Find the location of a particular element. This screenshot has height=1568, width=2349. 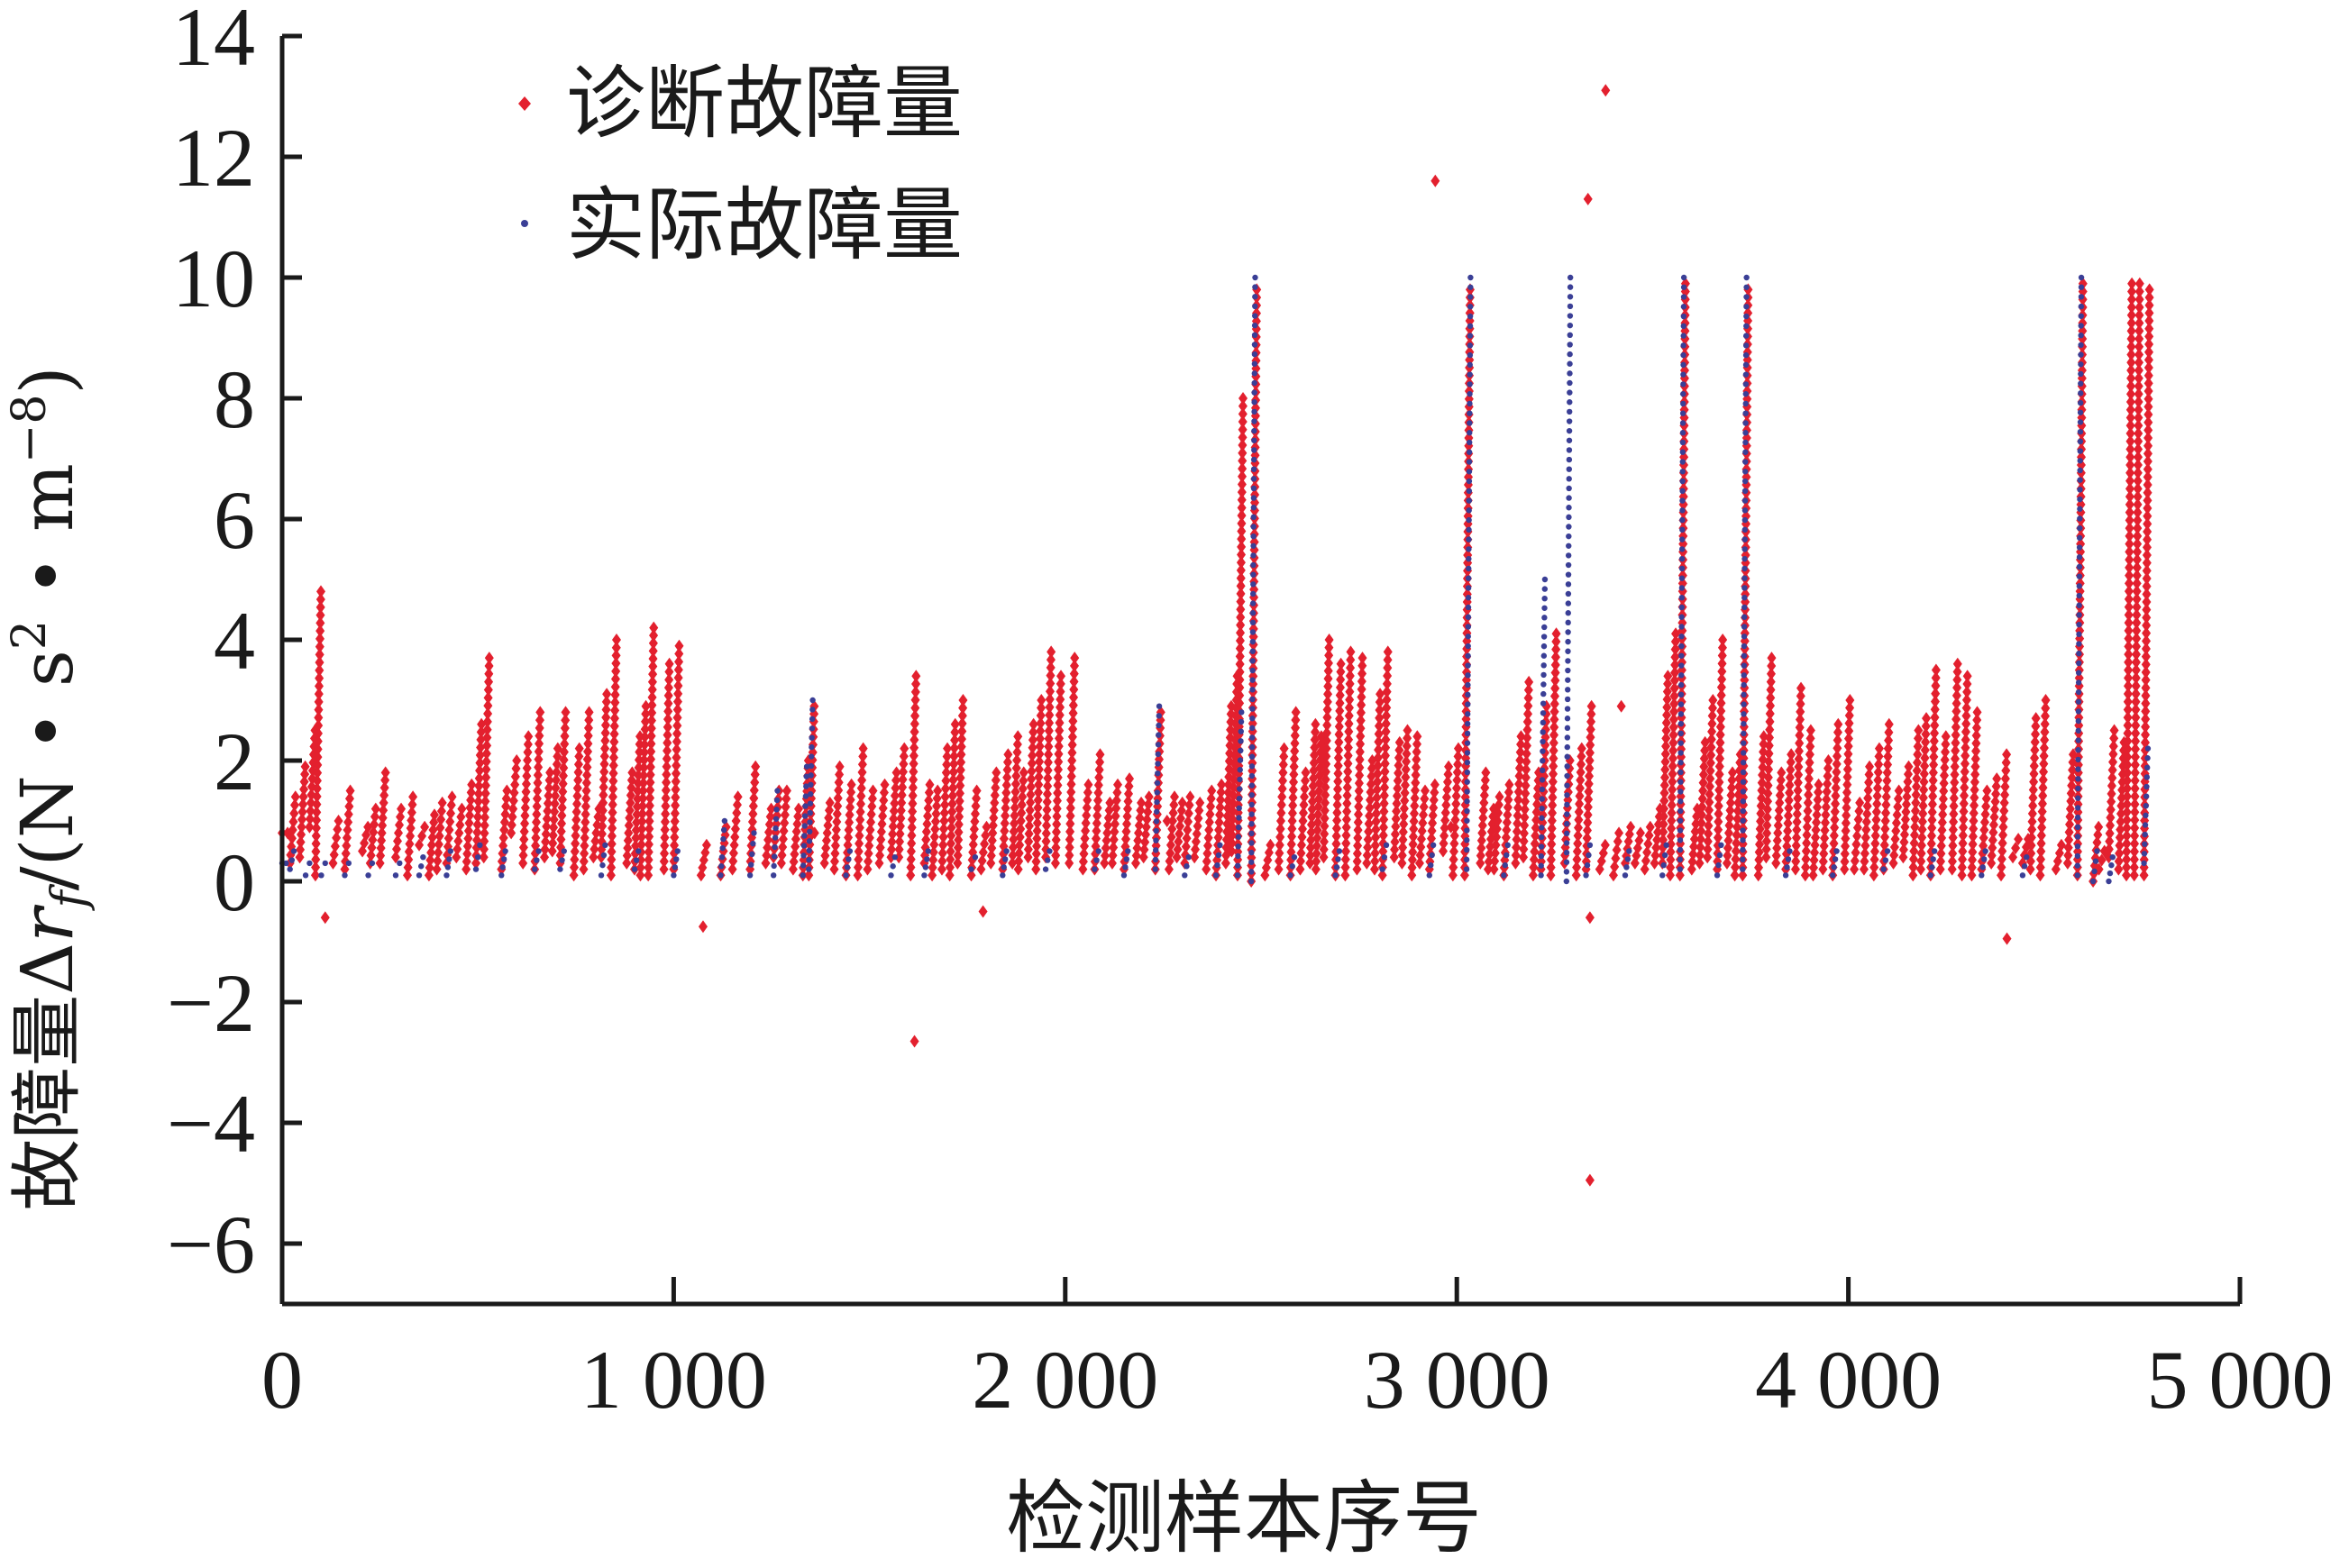

x-axis-title: 检测样本序号 is located at coordinates (1244, 1518).